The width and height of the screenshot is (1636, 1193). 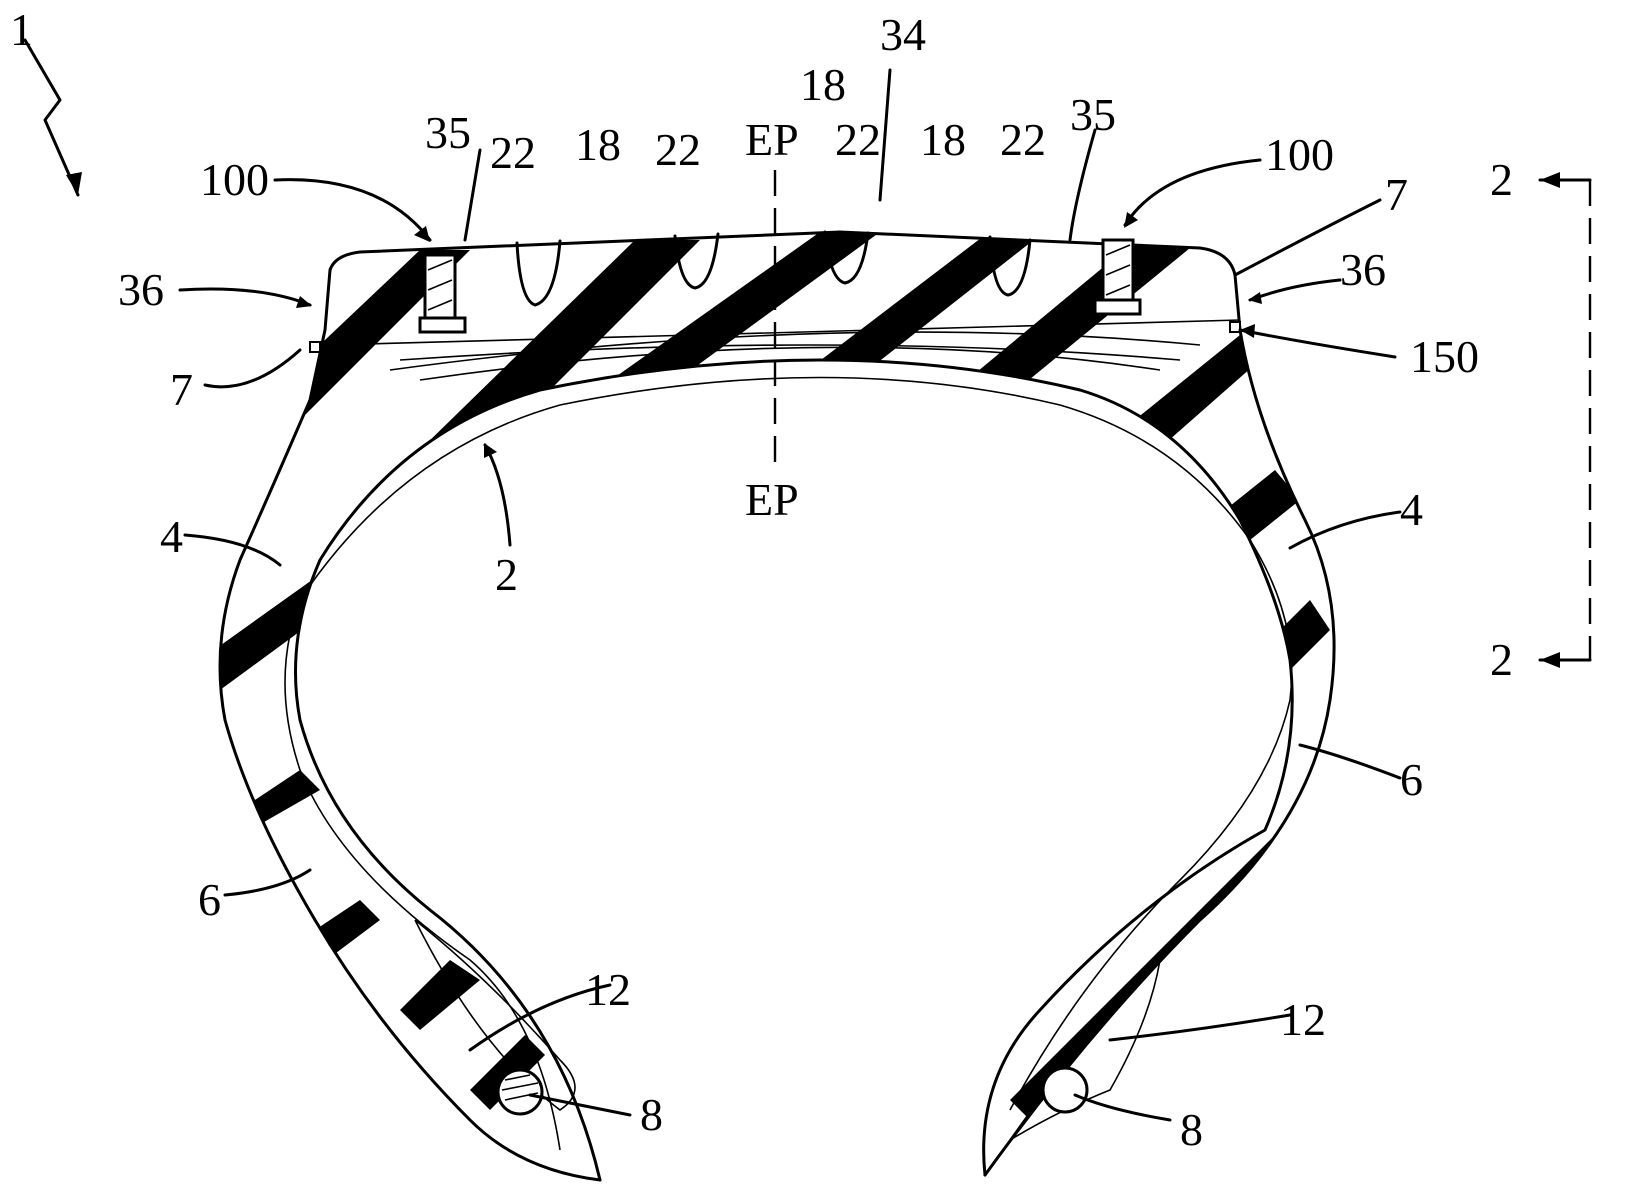 What do you see at coordinates (1411, 779) in the screenshot?
I see `label-sidewall-lower-right: 6` at bounding box center [1411, 779].